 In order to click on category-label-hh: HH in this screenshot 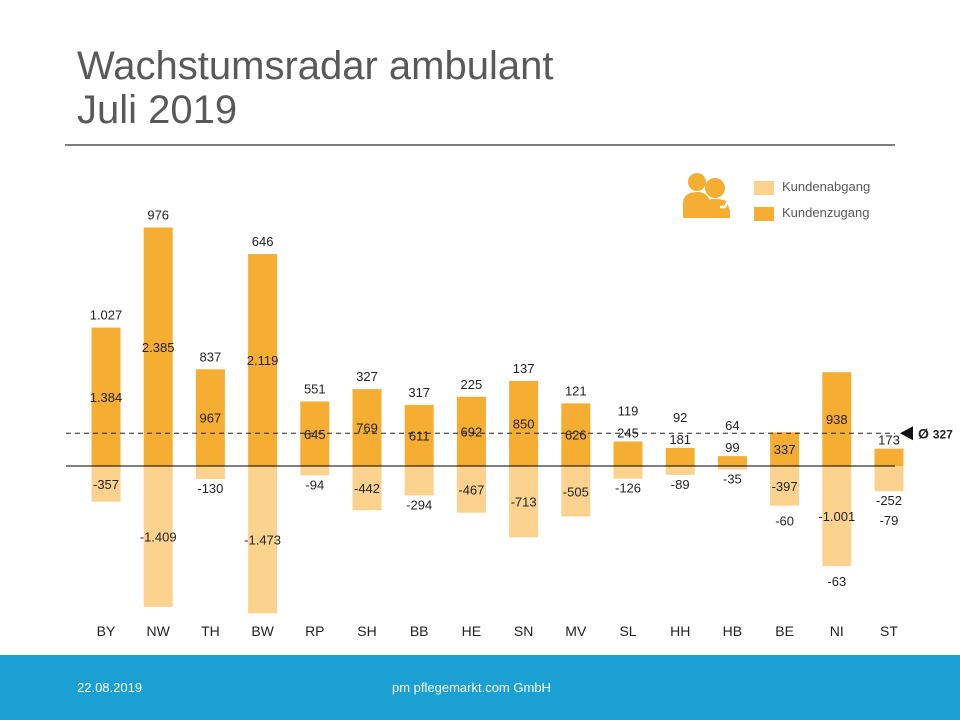, I will do `click(680, 631)`.